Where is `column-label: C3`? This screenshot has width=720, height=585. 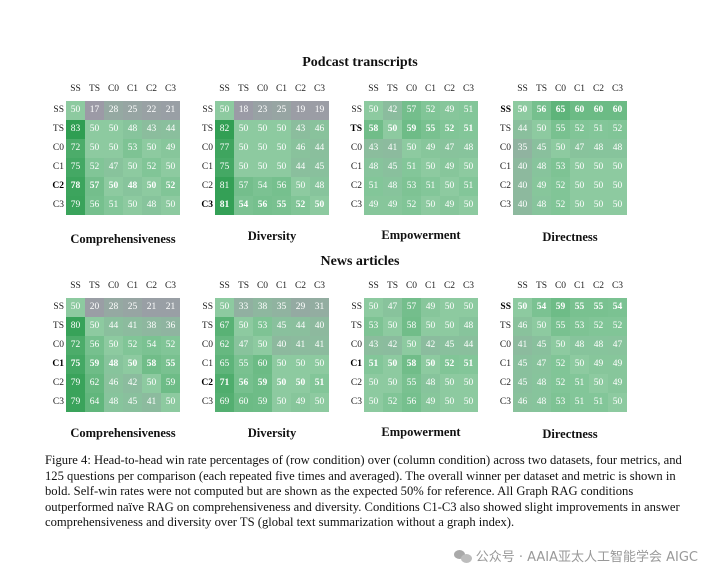
column-label: C3 is located at coordinates (319, 286).